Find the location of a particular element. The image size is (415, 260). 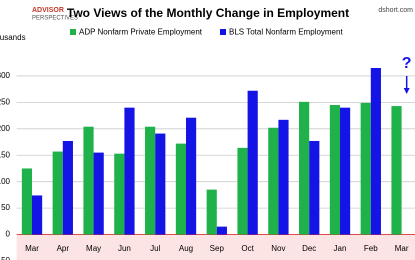

x-tick-label: Nov is located at coordinates (278, 248).